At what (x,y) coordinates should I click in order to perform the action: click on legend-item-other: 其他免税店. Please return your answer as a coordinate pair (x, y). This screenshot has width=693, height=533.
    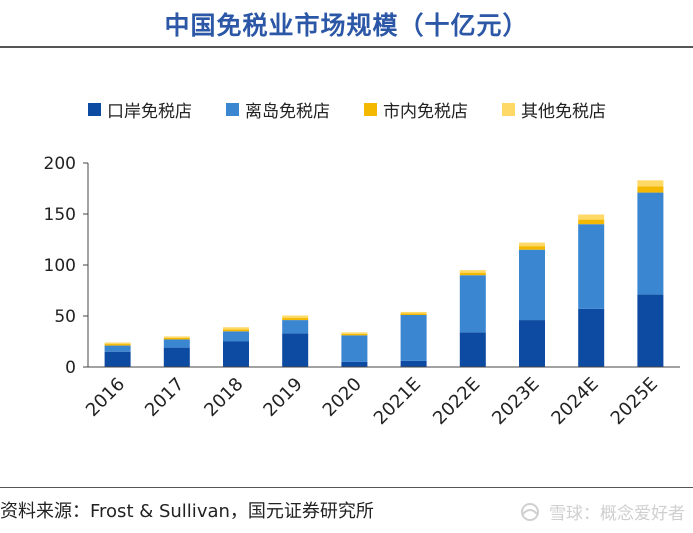
    Looking at the image, I should click on (554, 109).